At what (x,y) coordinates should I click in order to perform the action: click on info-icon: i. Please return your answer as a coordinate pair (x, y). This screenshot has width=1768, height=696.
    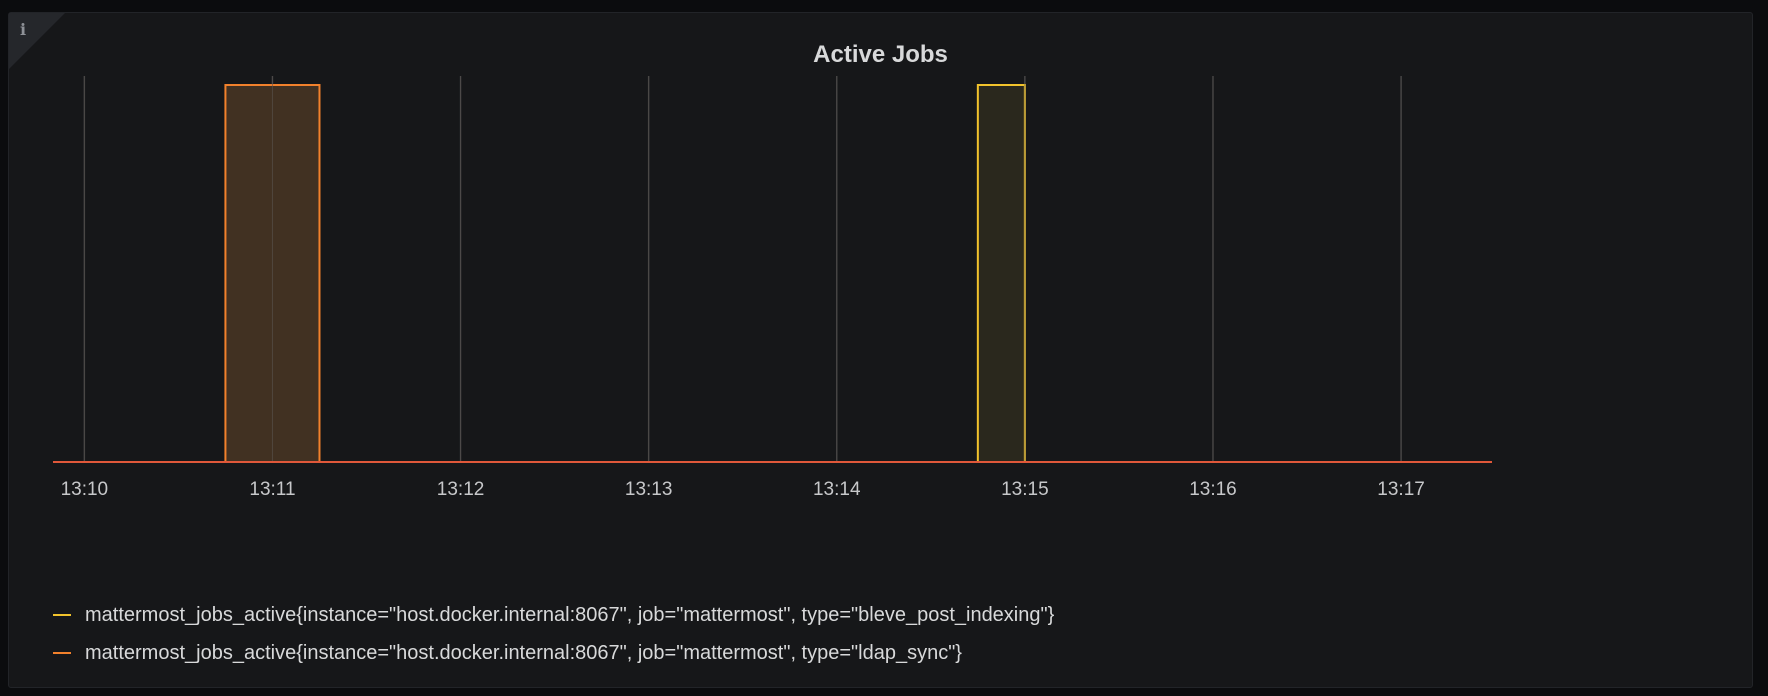
    Looking at the image, I should click on (23, 29).